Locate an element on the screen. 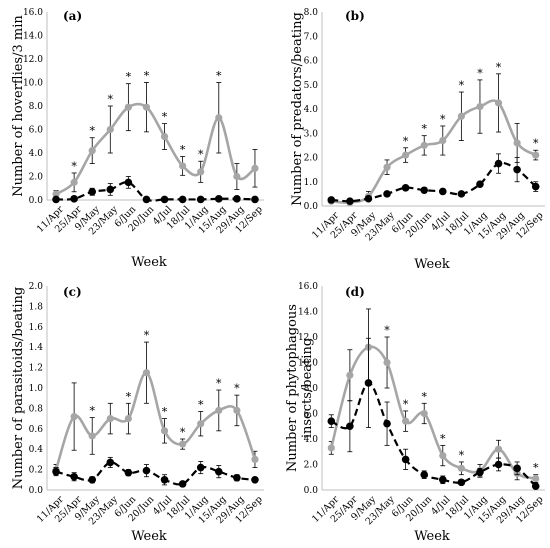 The width and height of the screenshot is (550, 548). panel-label: (d) is located at coordinates (355, 292).